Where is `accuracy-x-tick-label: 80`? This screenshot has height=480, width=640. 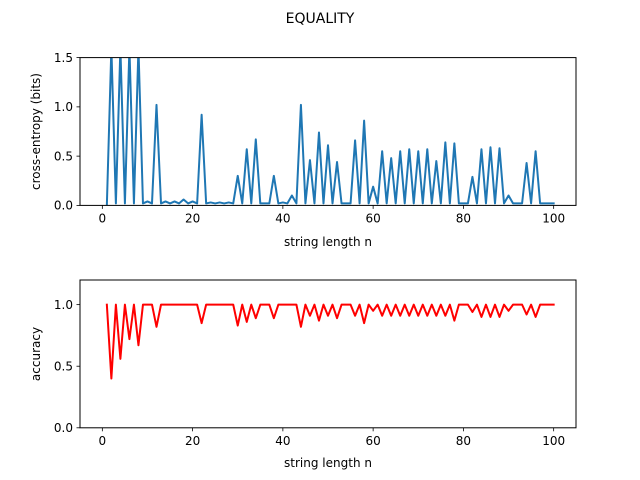
accuracy-x-tick-label: 80 is located at coordinates (463, 441).